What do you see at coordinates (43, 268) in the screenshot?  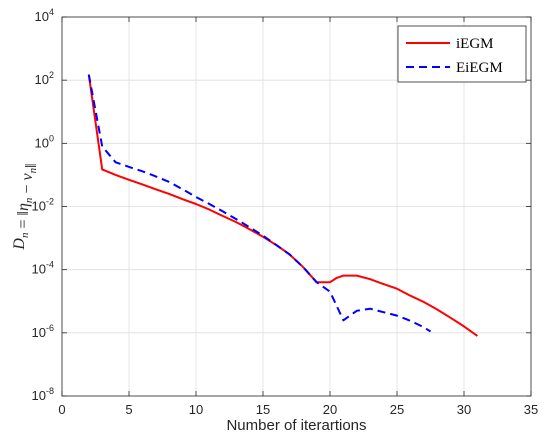 I see `y-tick-label: 10⁻⁴` at bounding box center [43, 268].